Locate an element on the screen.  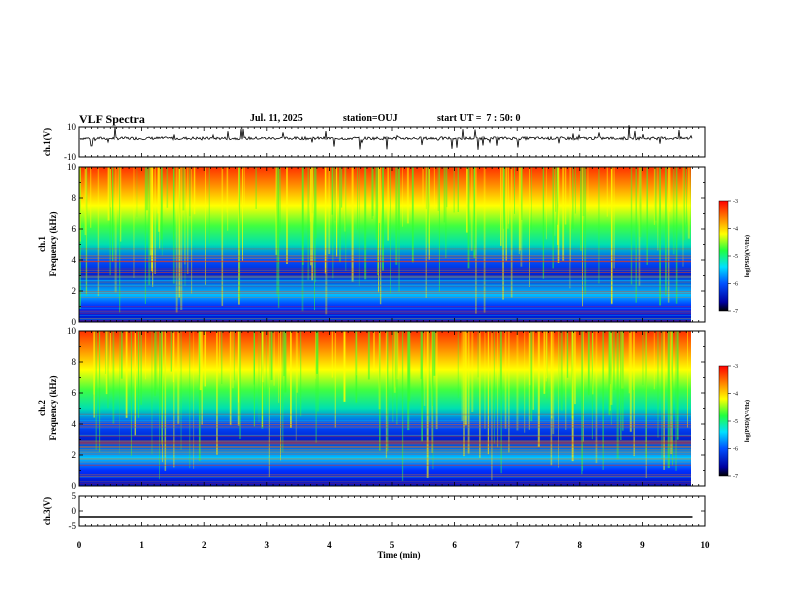
spectrogram-blank is located at coordinates (698, 244).